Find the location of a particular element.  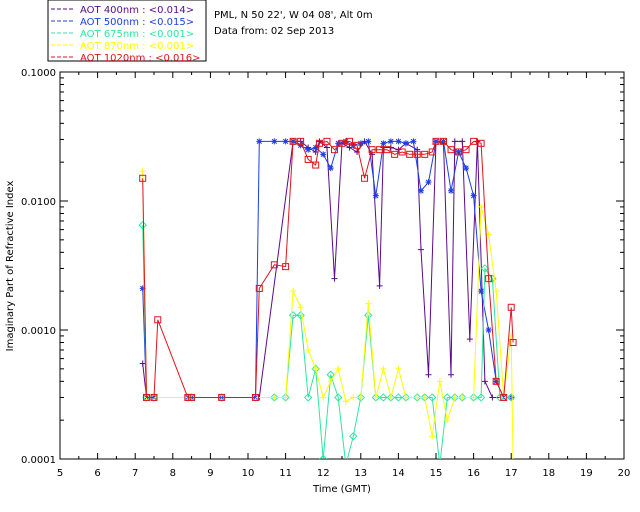

legend-box is located at coordinates (127, 31).